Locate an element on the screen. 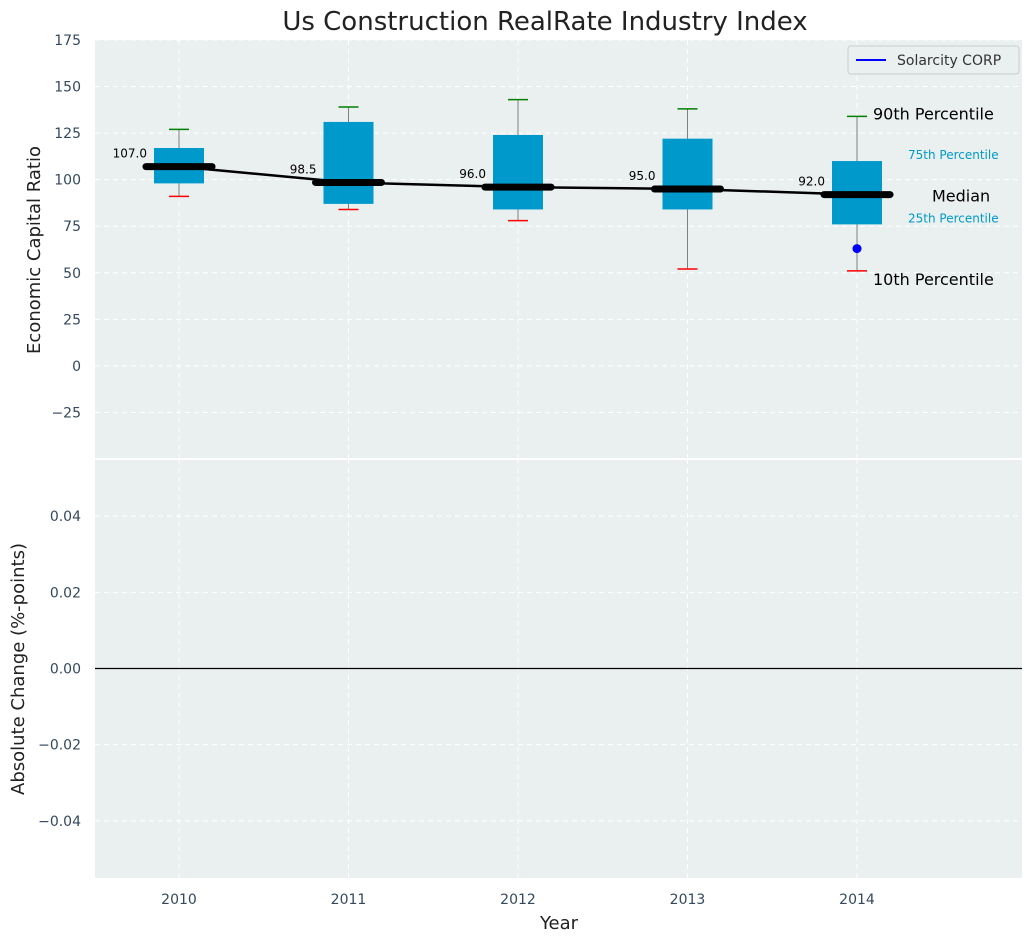 This screenshot has height=946, width=1034. top-y-tick-label: 75 is located at coordinates (72, 227).